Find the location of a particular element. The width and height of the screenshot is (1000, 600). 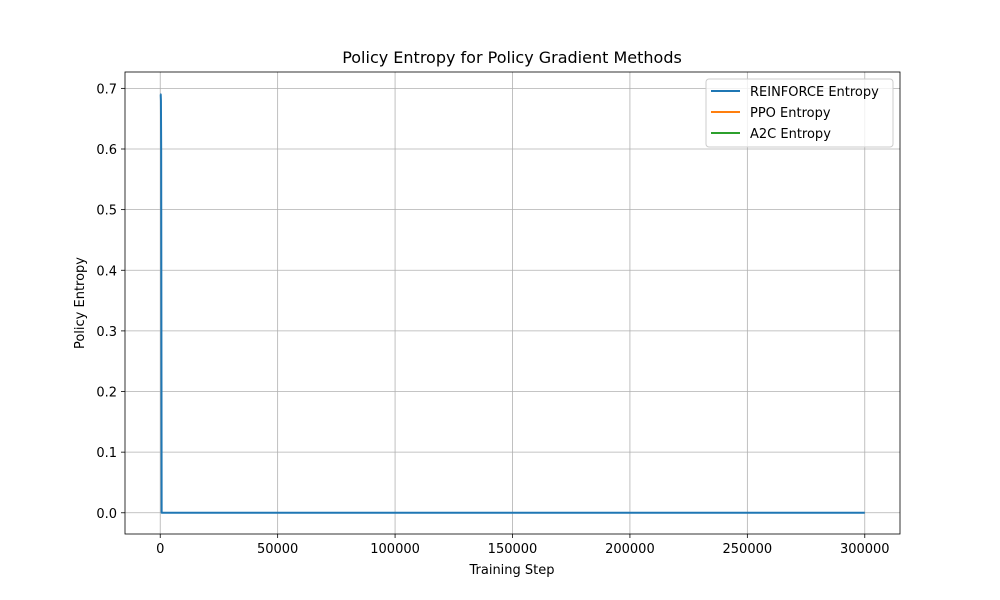

x-tick-label: 100000 is located at coordinates (395, 549).